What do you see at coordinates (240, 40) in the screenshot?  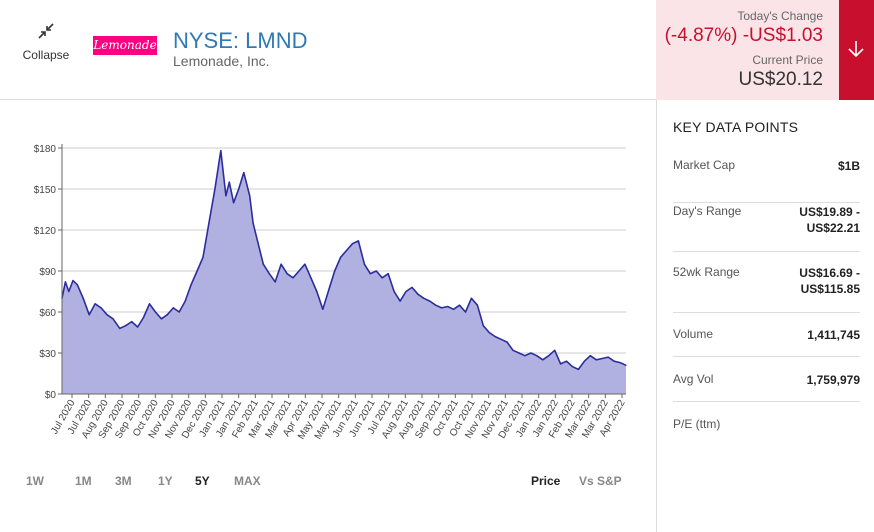 I see `ticker-symbol: NYSE: LMND` at bounding box center [240, 40].